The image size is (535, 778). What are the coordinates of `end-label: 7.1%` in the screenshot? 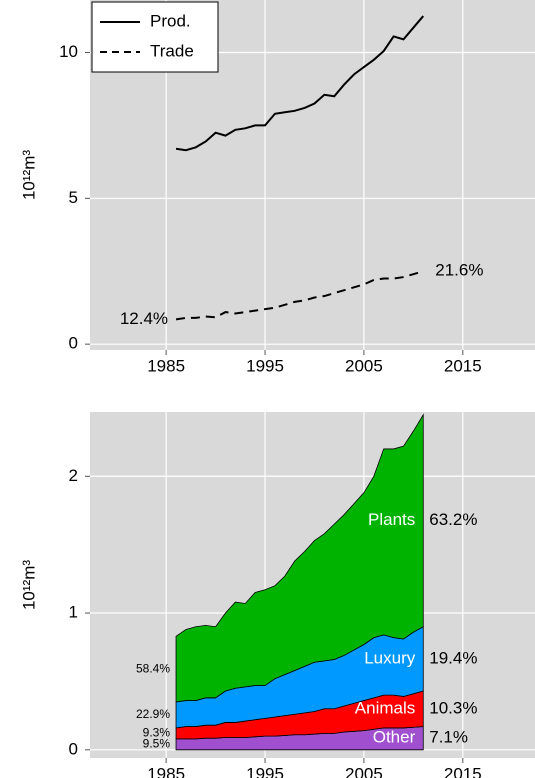 It's located at (448, 737).